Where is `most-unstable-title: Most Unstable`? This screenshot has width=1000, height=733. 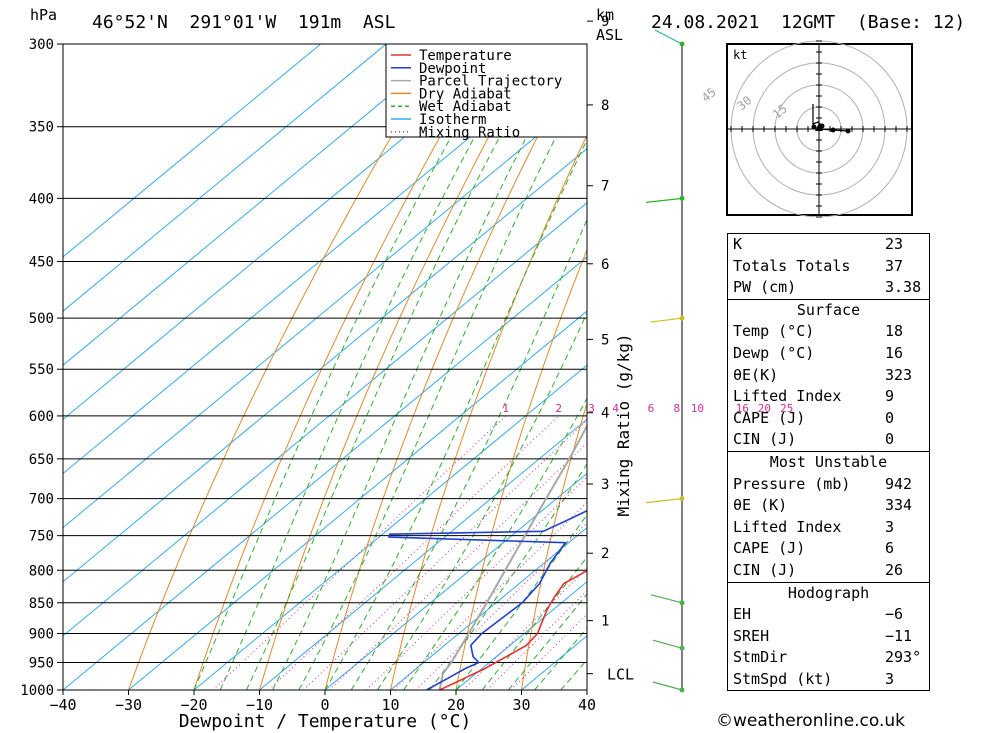 most-unstable-title: Most Unstable is located at coordinates (828, 461).